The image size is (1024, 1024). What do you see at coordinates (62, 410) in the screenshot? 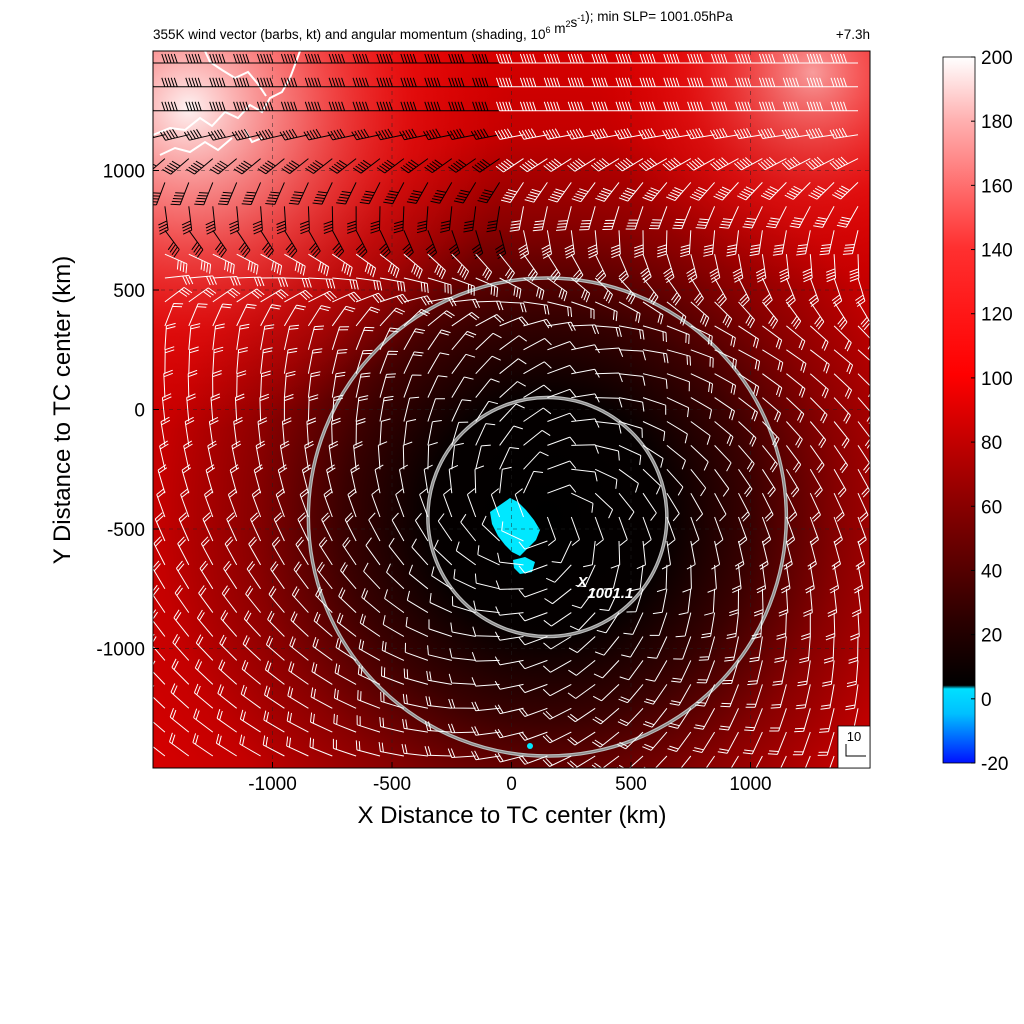
I see `y-axis-title: Y Distance to TC center (km)` at bounding box center [62, 410].